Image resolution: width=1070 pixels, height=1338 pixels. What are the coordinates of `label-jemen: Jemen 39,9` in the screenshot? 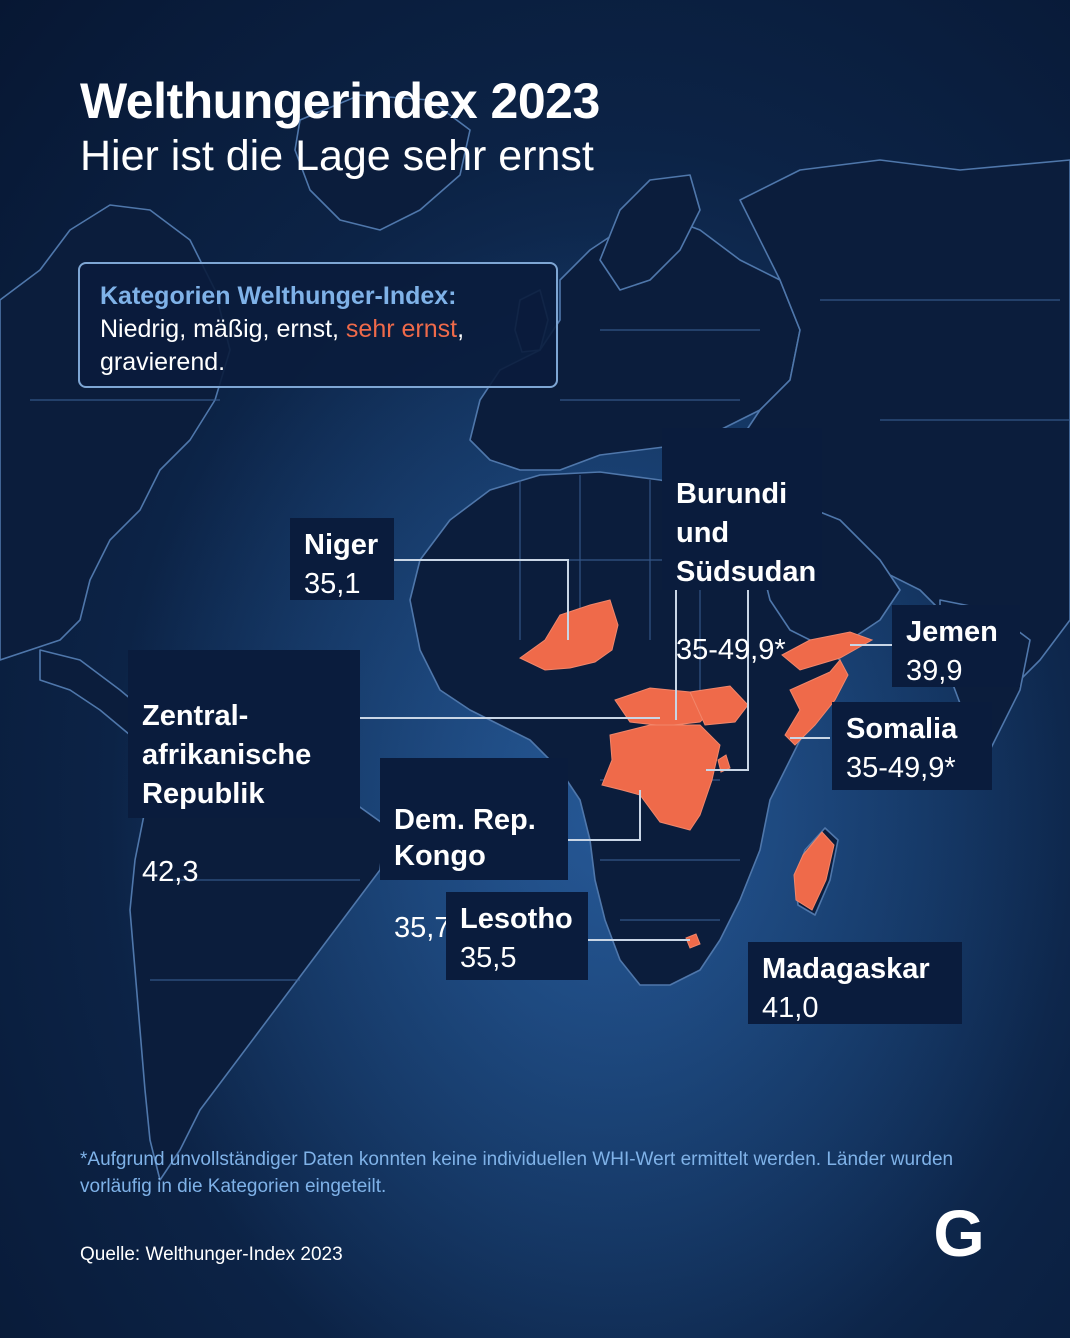 It's located at (956, 646).